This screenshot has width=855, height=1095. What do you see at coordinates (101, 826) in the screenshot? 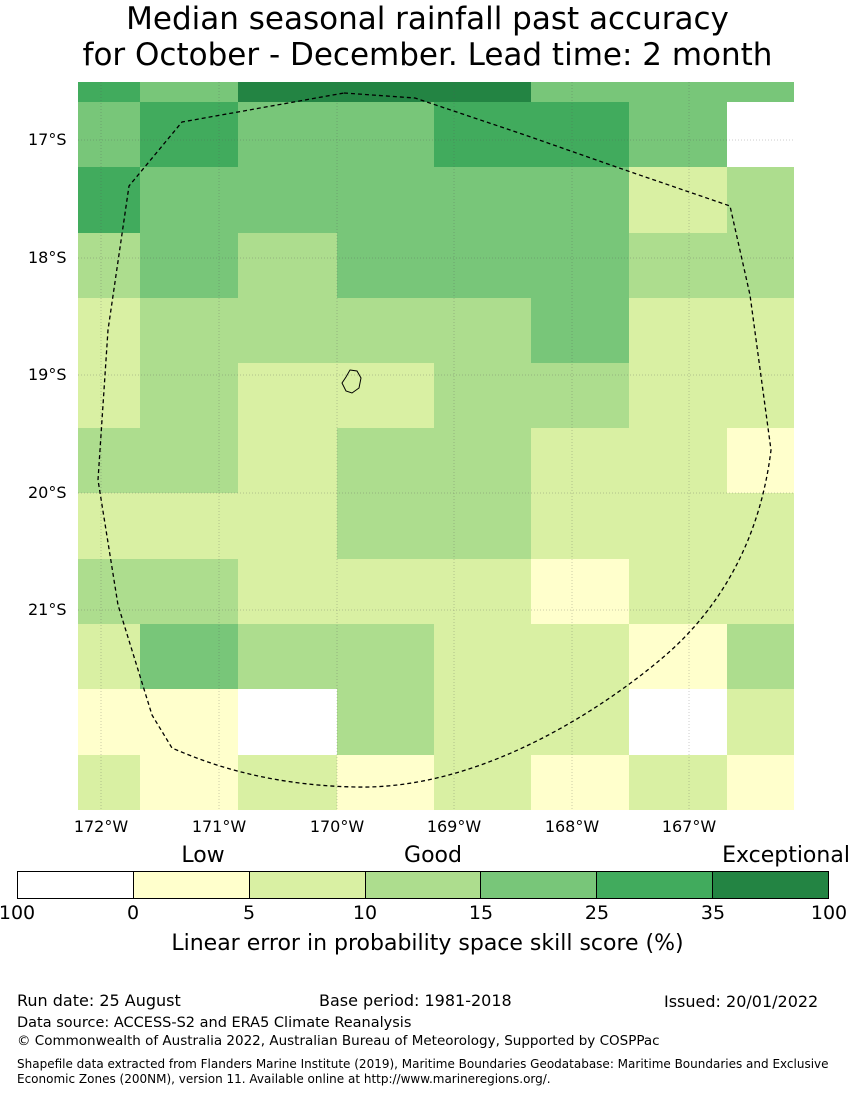
I see `lon-label-172w: 172°W` at bounding box center [101, 826].